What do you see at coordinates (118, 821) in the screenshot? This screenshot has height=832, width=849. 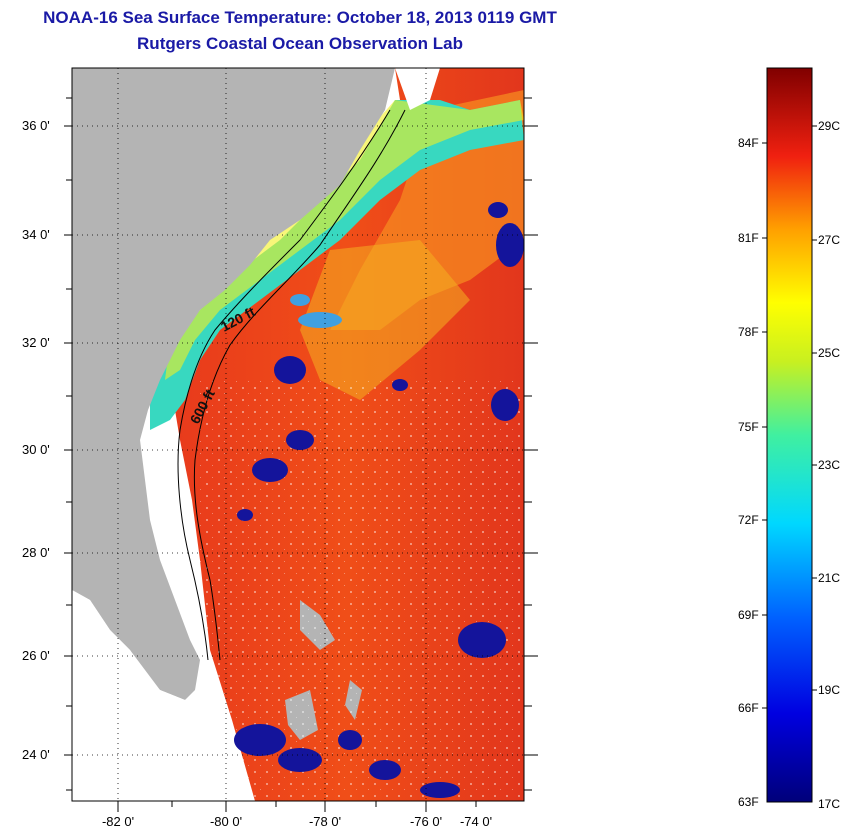 I see `lon-label-82: -82 0'` at bounding box center [118, 821].